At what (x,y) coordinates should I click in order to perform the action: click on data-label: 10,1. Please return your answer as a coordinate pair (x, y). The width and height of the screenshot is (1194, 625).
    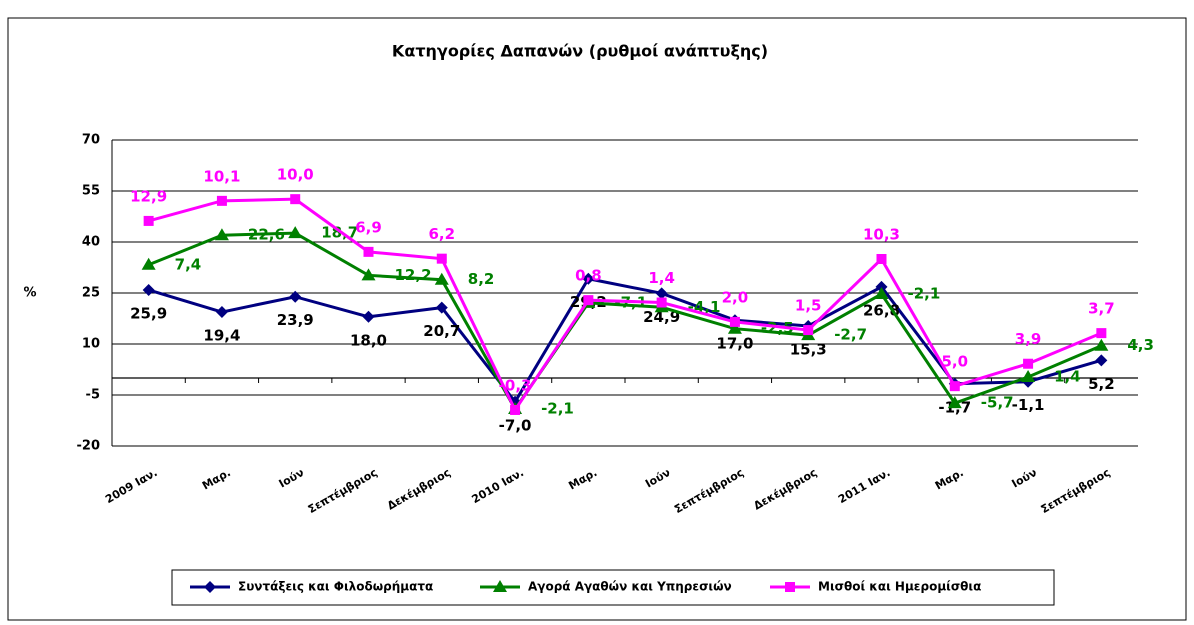
    Looking at the image, I should click on (221, 176).